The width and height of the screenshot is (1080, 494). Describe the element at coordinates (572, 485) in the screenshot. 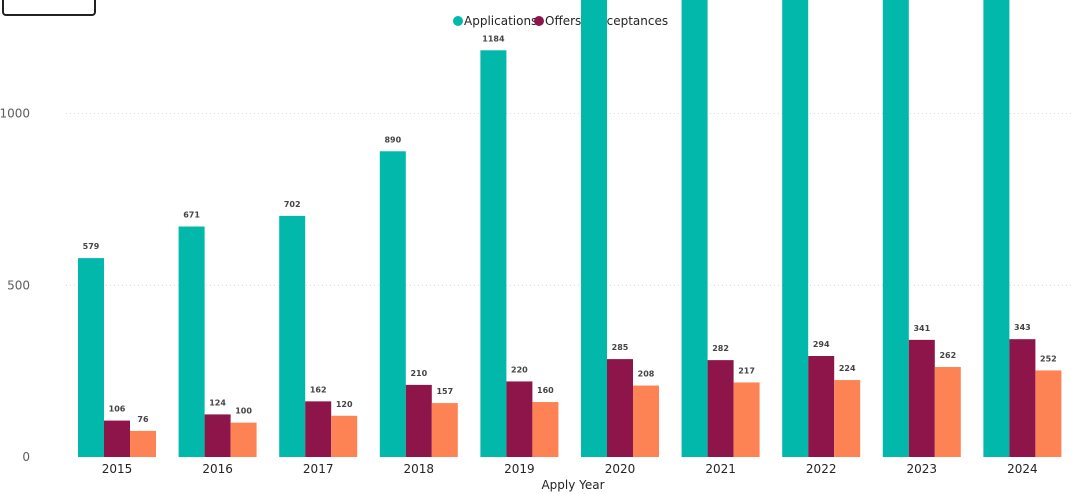

I see `x-axis-title: Apply Year` at that location.